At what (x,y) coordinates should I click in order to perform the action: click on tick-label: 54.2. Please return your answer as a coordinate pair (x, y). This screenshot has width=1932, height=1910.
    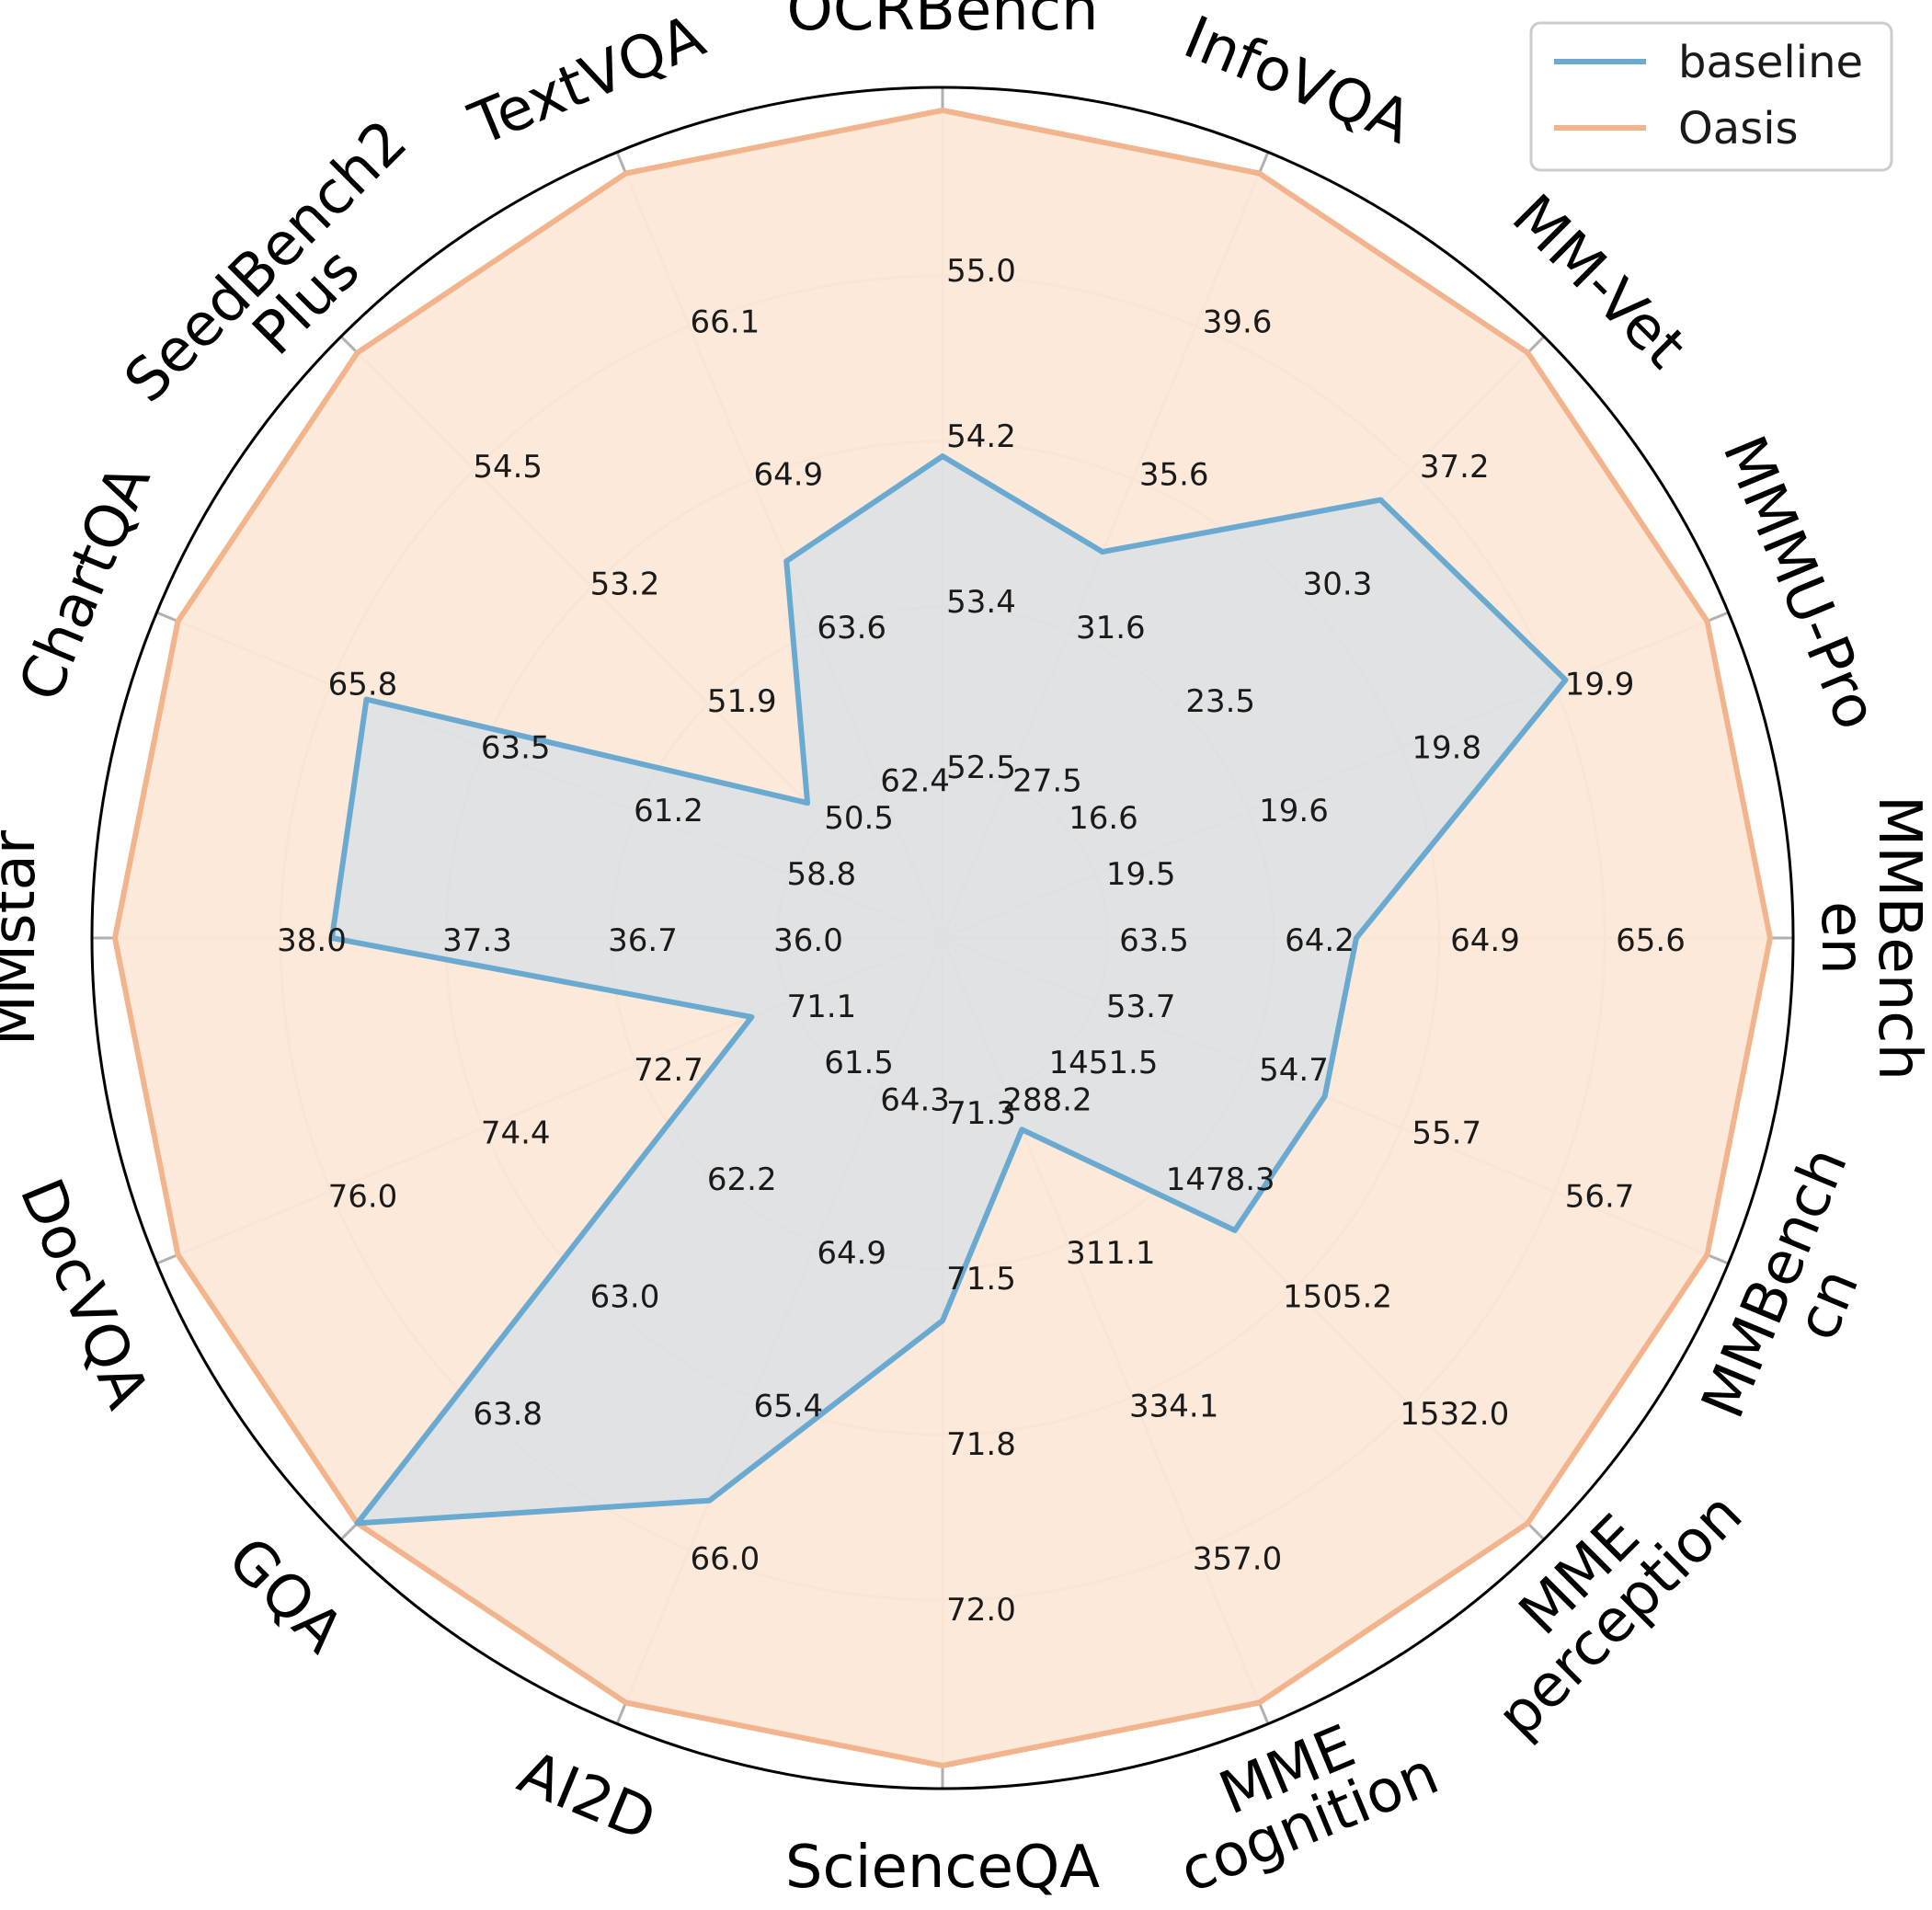
    Looking at the image, I should click on (981, 436).